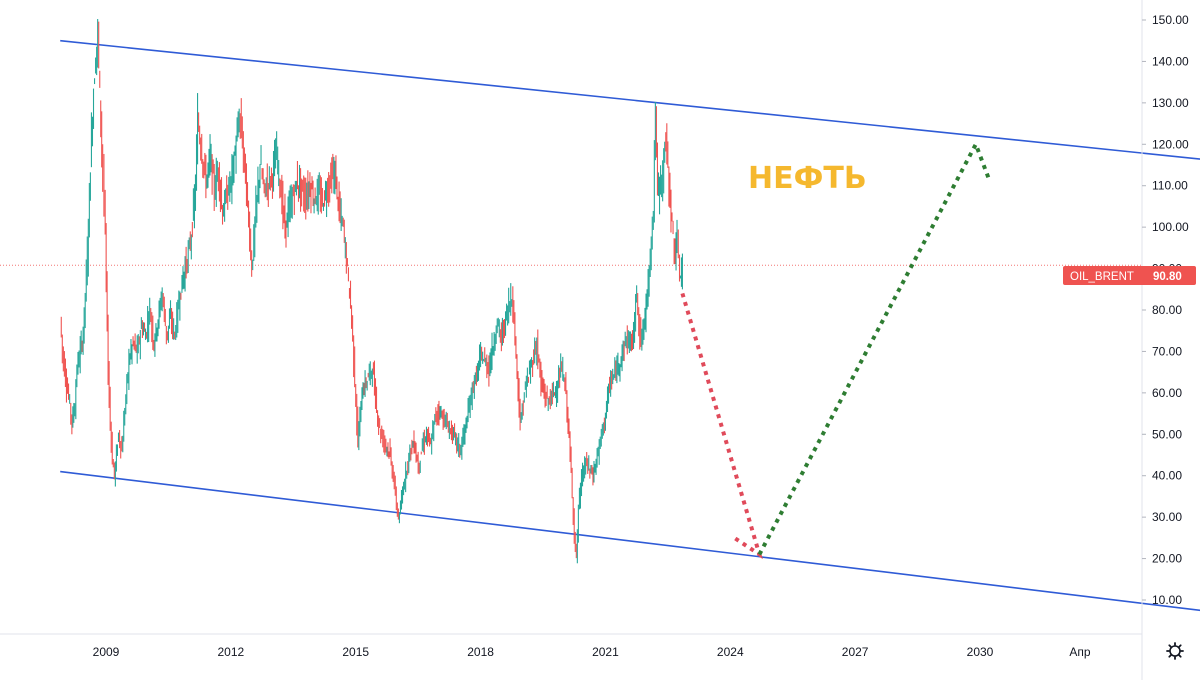 This screenshot has width=1200, height=680. I want to click on last-price-value: 90.80, so click(1167, 277).